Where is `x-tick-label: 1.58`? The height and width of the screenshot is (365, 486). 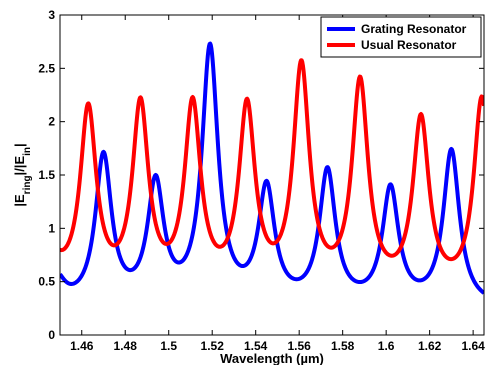 x-tick-label: 1.58 is located at coordinates (343, 346).